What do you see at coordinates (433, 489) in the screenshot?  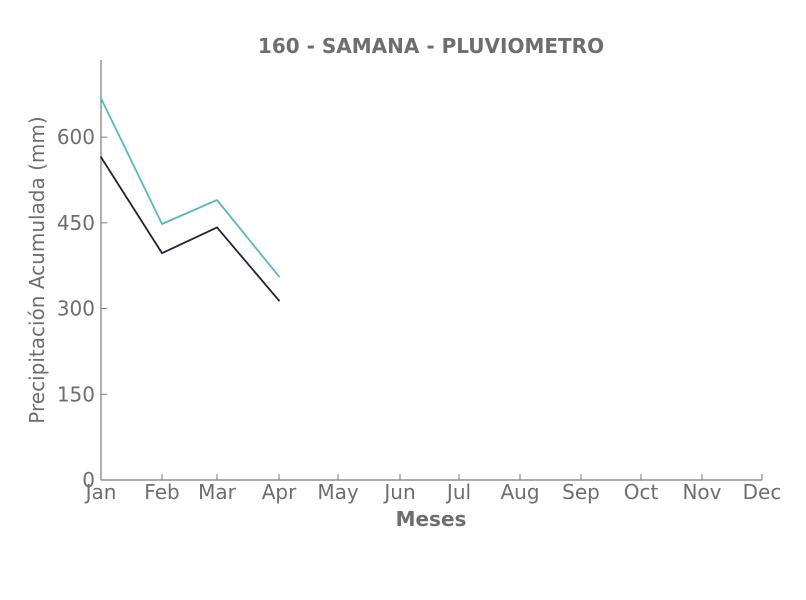 I see `x-axis-ticks: Jan Feb Mar Apr May Jun Jul Aug Sep Oct Nov Dec` at bounding box center [433, 489].